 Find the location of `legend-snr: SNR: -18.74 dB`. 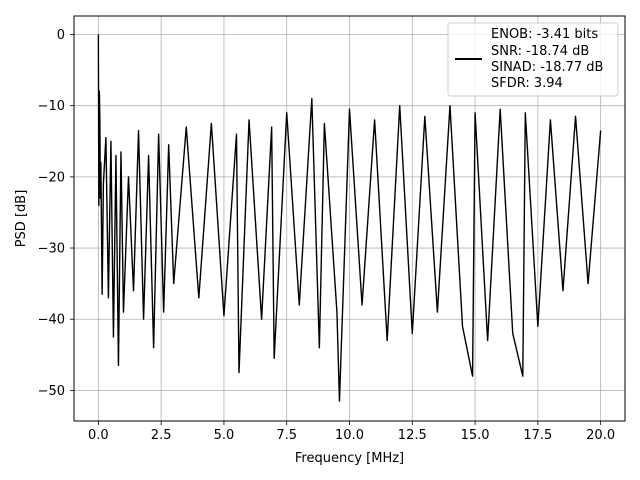

legend-snr: SNR: -18.74 dB is located at coordinates (540, 51).